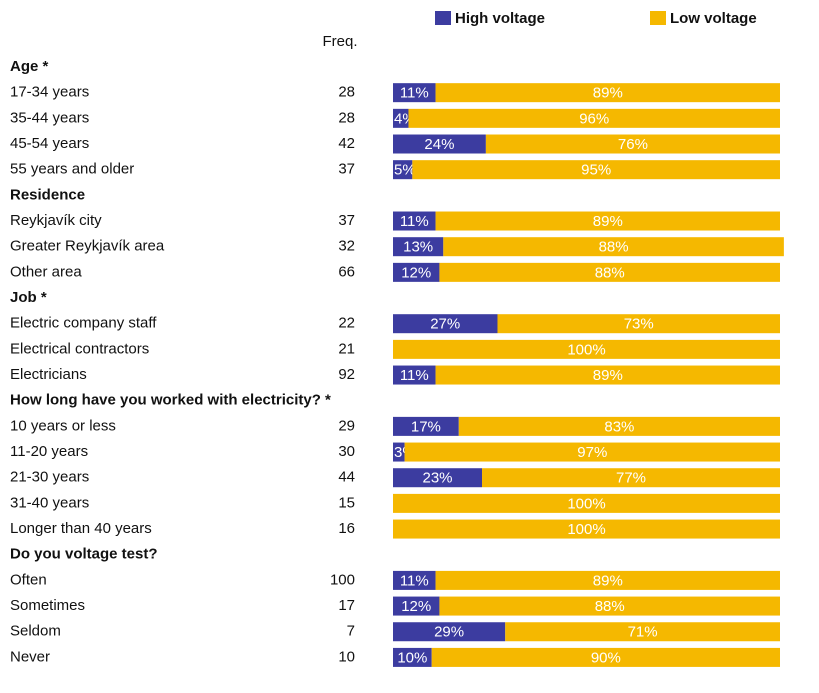 The width and height of the screenshot is (819, 693). I want to click on freq-value: 15, so click(346, 502).